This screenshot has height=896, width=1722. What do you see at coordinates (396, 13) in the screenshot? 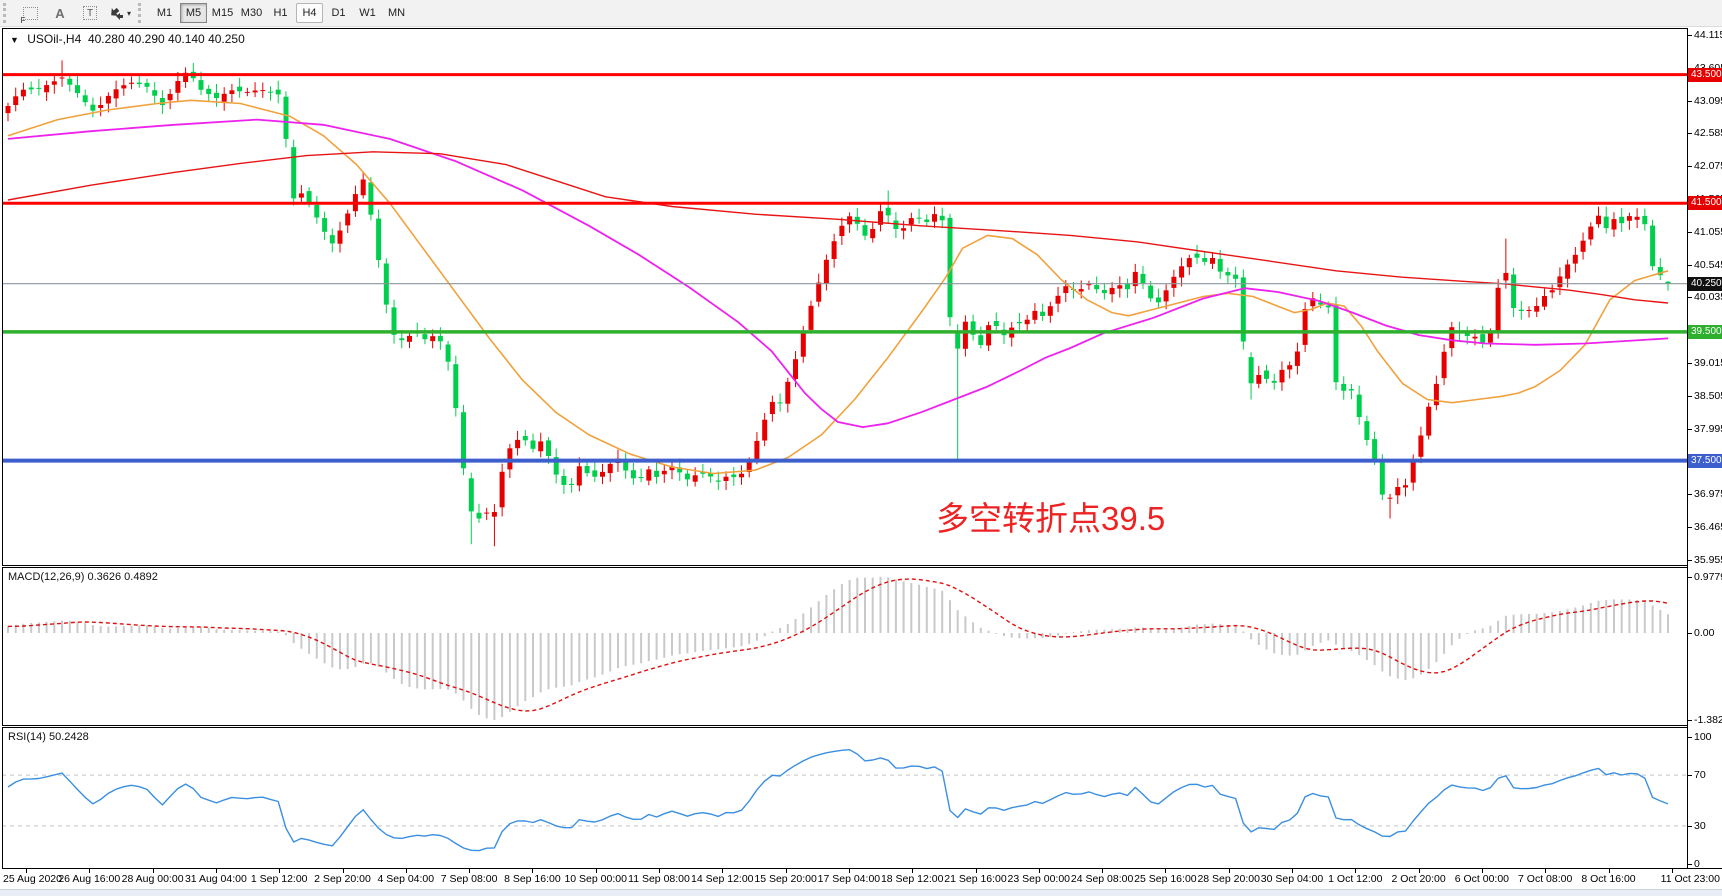
I see `timeframe-mn: MN` at bounding box center [396, 13].